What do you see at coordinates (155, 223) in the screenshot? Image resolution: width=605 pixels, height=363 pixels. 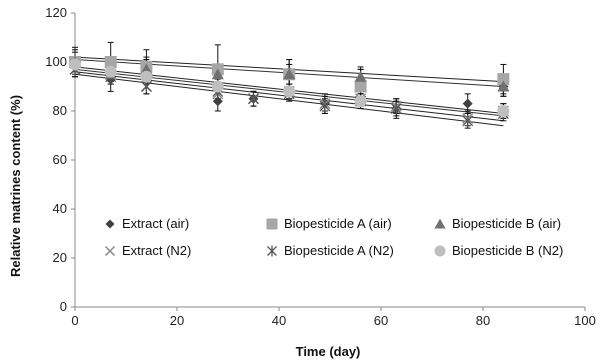 I see `legend-label: Extract (air)` at bounding box center [155, 223].